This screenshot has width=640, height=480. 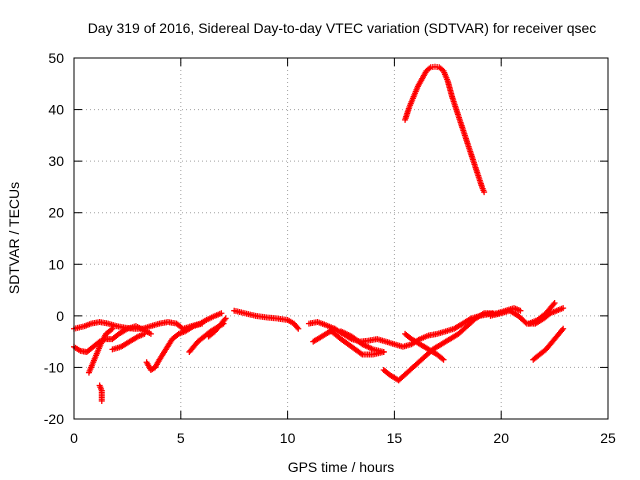 I want to click on y-tick-label: -20, so click(x=54, y=419).